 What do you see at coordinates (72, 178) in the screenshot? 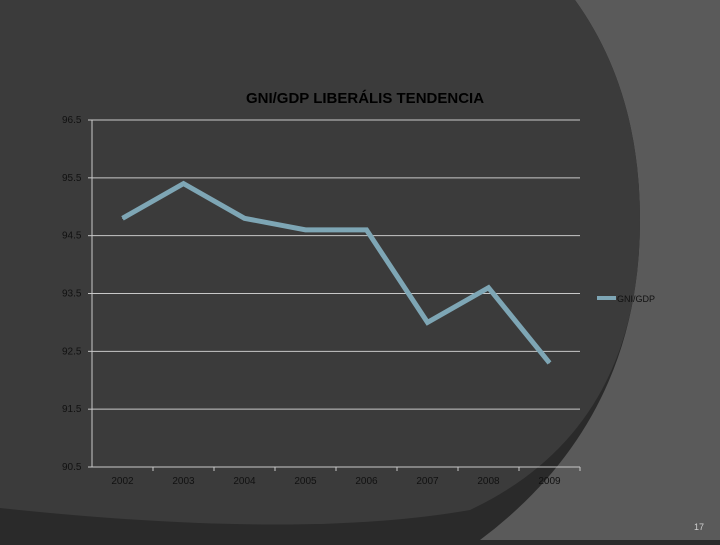
I see `y-tick-label: 95.5` at bounding box center [72, 178].